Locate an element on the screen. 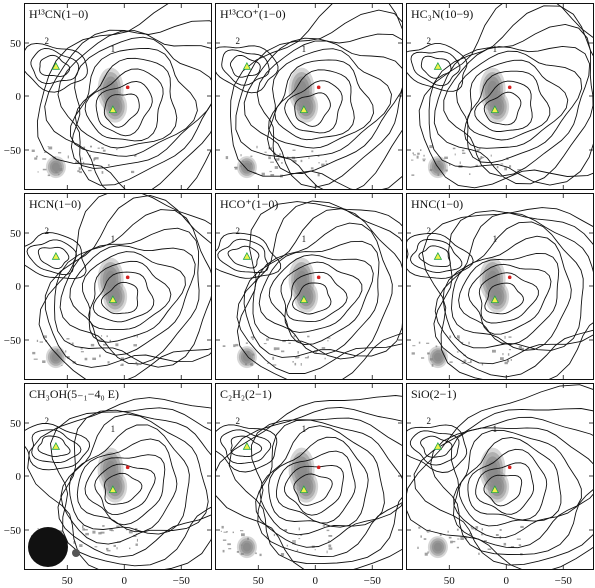  map-panel: 2 1 C₂H₂(2−1) is located at coordinates (309, 476).